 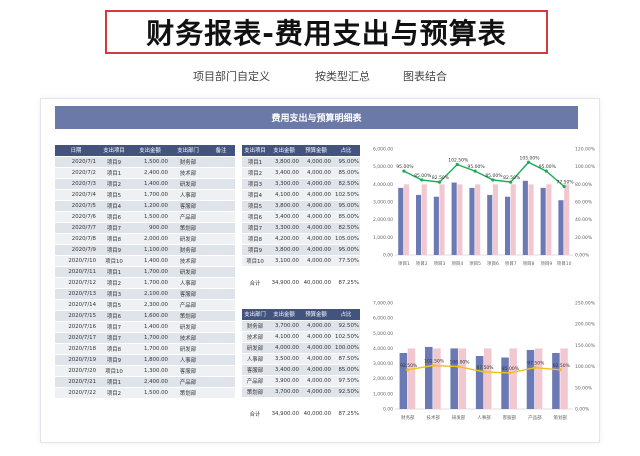 What do you see at coordinates (150, 360) in the screenshot?
I see `table-cell: 1,800.00` at bounding box center [150, 360].